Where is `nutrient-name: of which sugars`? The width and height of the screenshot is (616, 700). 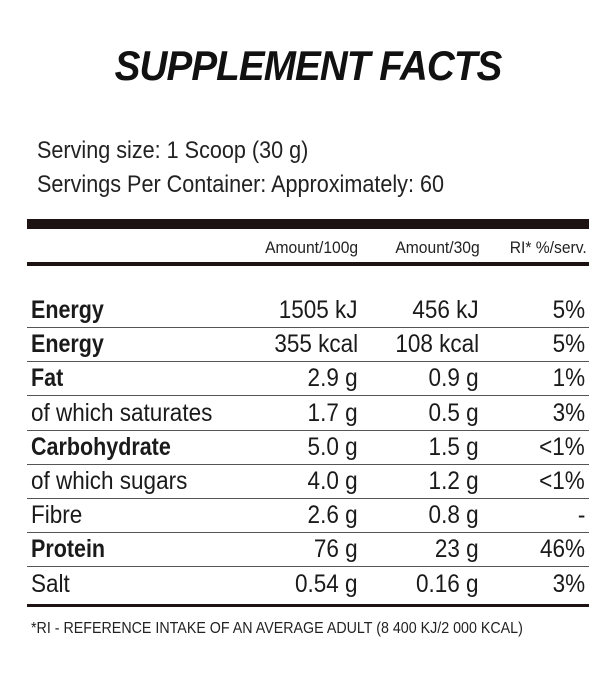 nutrient-name: of which sugars is located at coordinates (109, 481).